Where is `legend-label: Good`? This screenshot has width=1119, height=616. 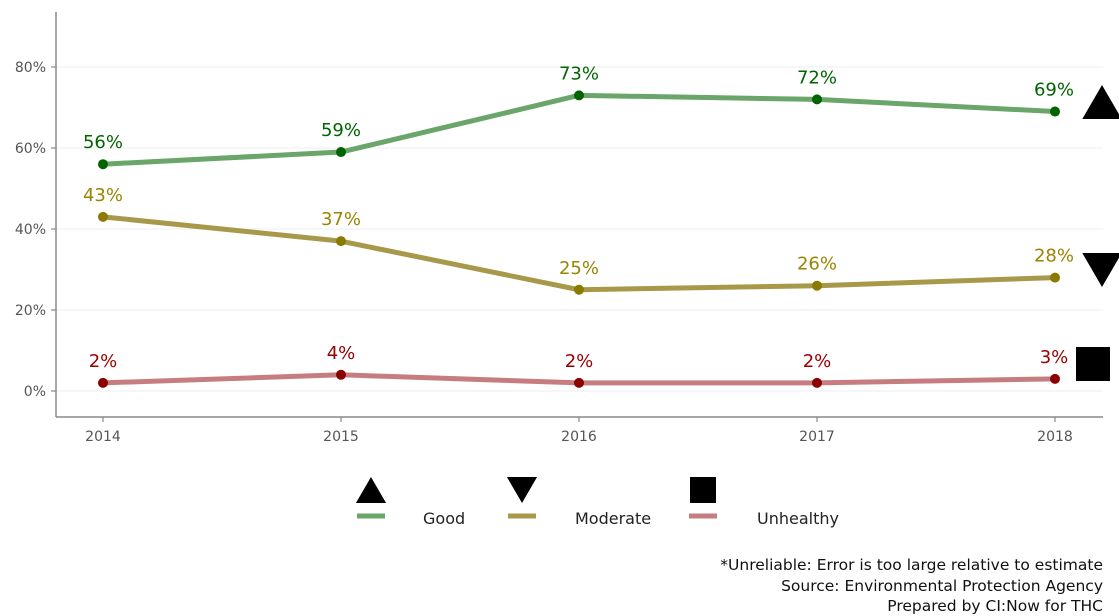 legend-label: Good is located at coordinates (444, 518).